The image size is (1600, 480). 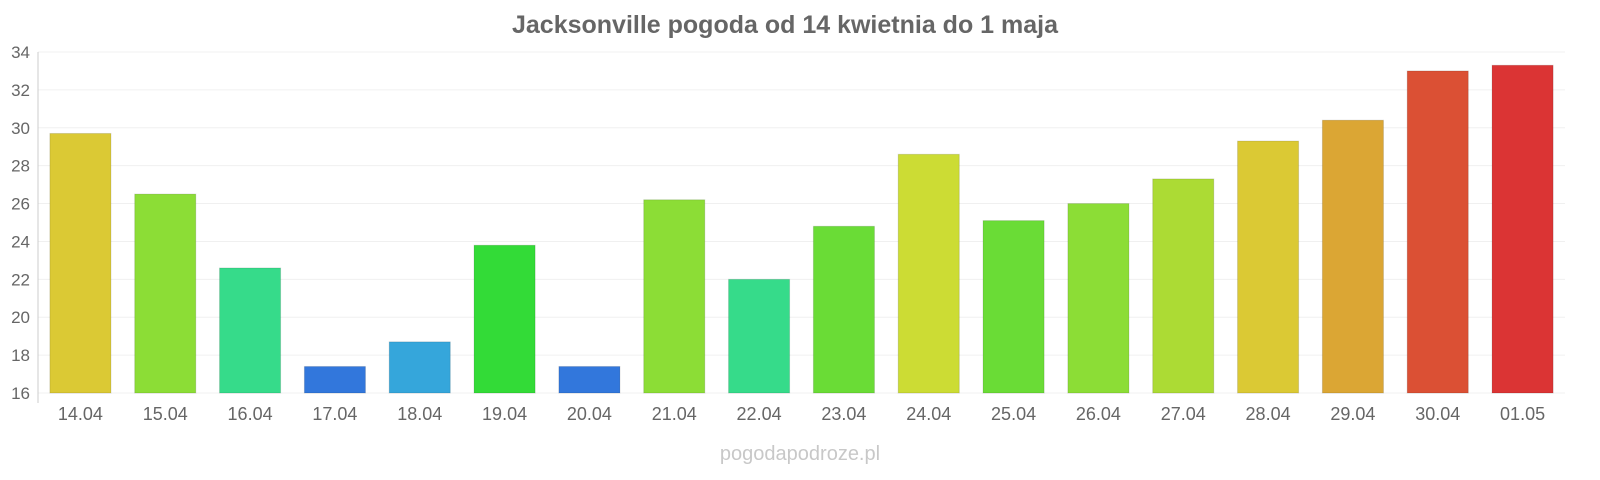 What do you see at coordinates (334, 414) in the screenshot?
I see `x-tick-label: 17.04` at bounding box center [334, 414].